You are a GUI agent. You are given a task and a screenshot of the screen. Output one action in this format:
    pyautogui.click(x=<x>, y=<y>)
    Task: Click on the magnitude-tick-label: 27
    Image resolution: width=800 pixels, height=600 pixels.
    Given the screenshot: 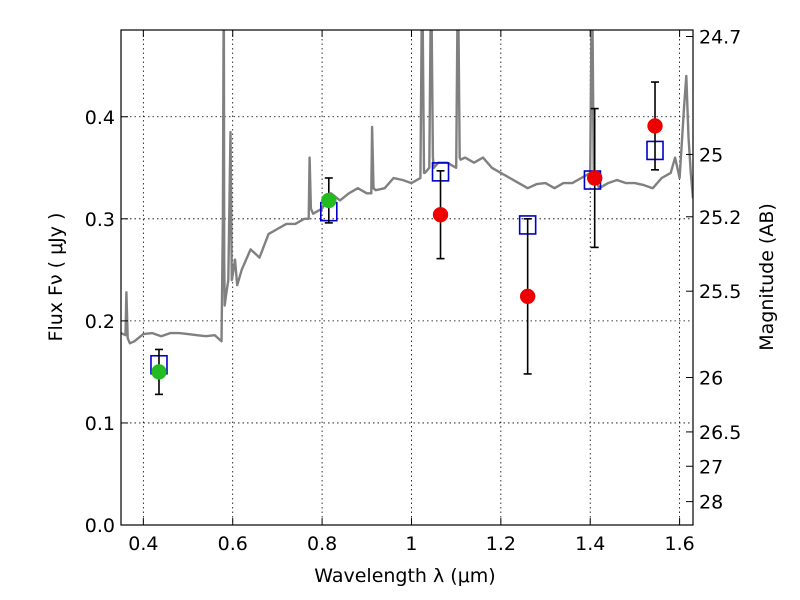 What is the action you would take?
    pyautogui.click(x=711, y=467)
    